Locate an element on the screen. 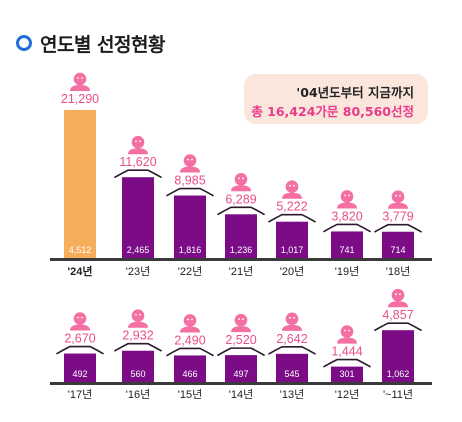 This screenshot has height=422, width=462. bar-top-label: 5,222 is located at coordinates (291, 207).